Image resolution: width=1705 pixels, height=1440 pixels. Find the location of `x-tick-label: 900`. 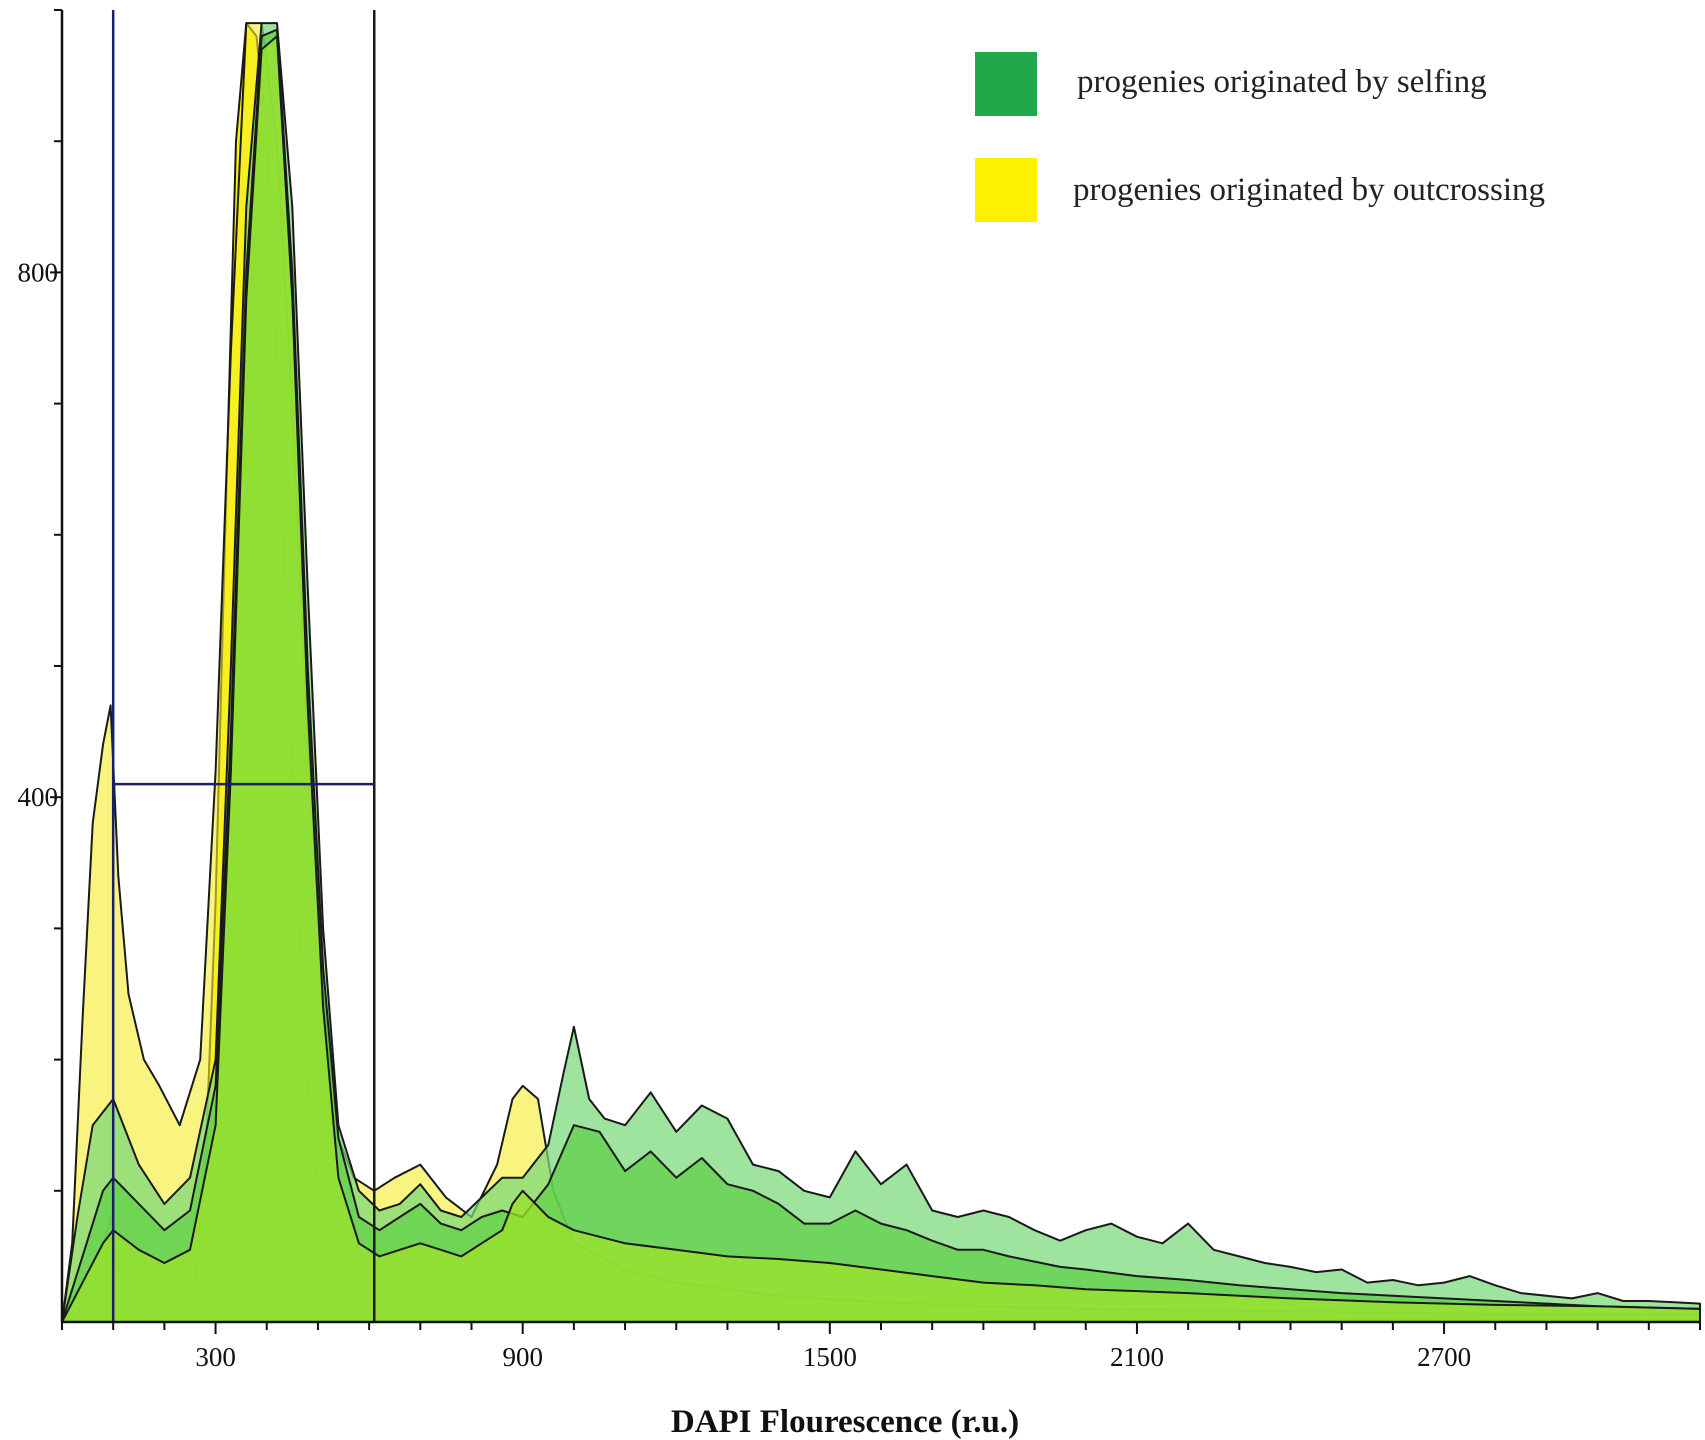

x-tick-label: 900 is located at coordinates (522, 1357).